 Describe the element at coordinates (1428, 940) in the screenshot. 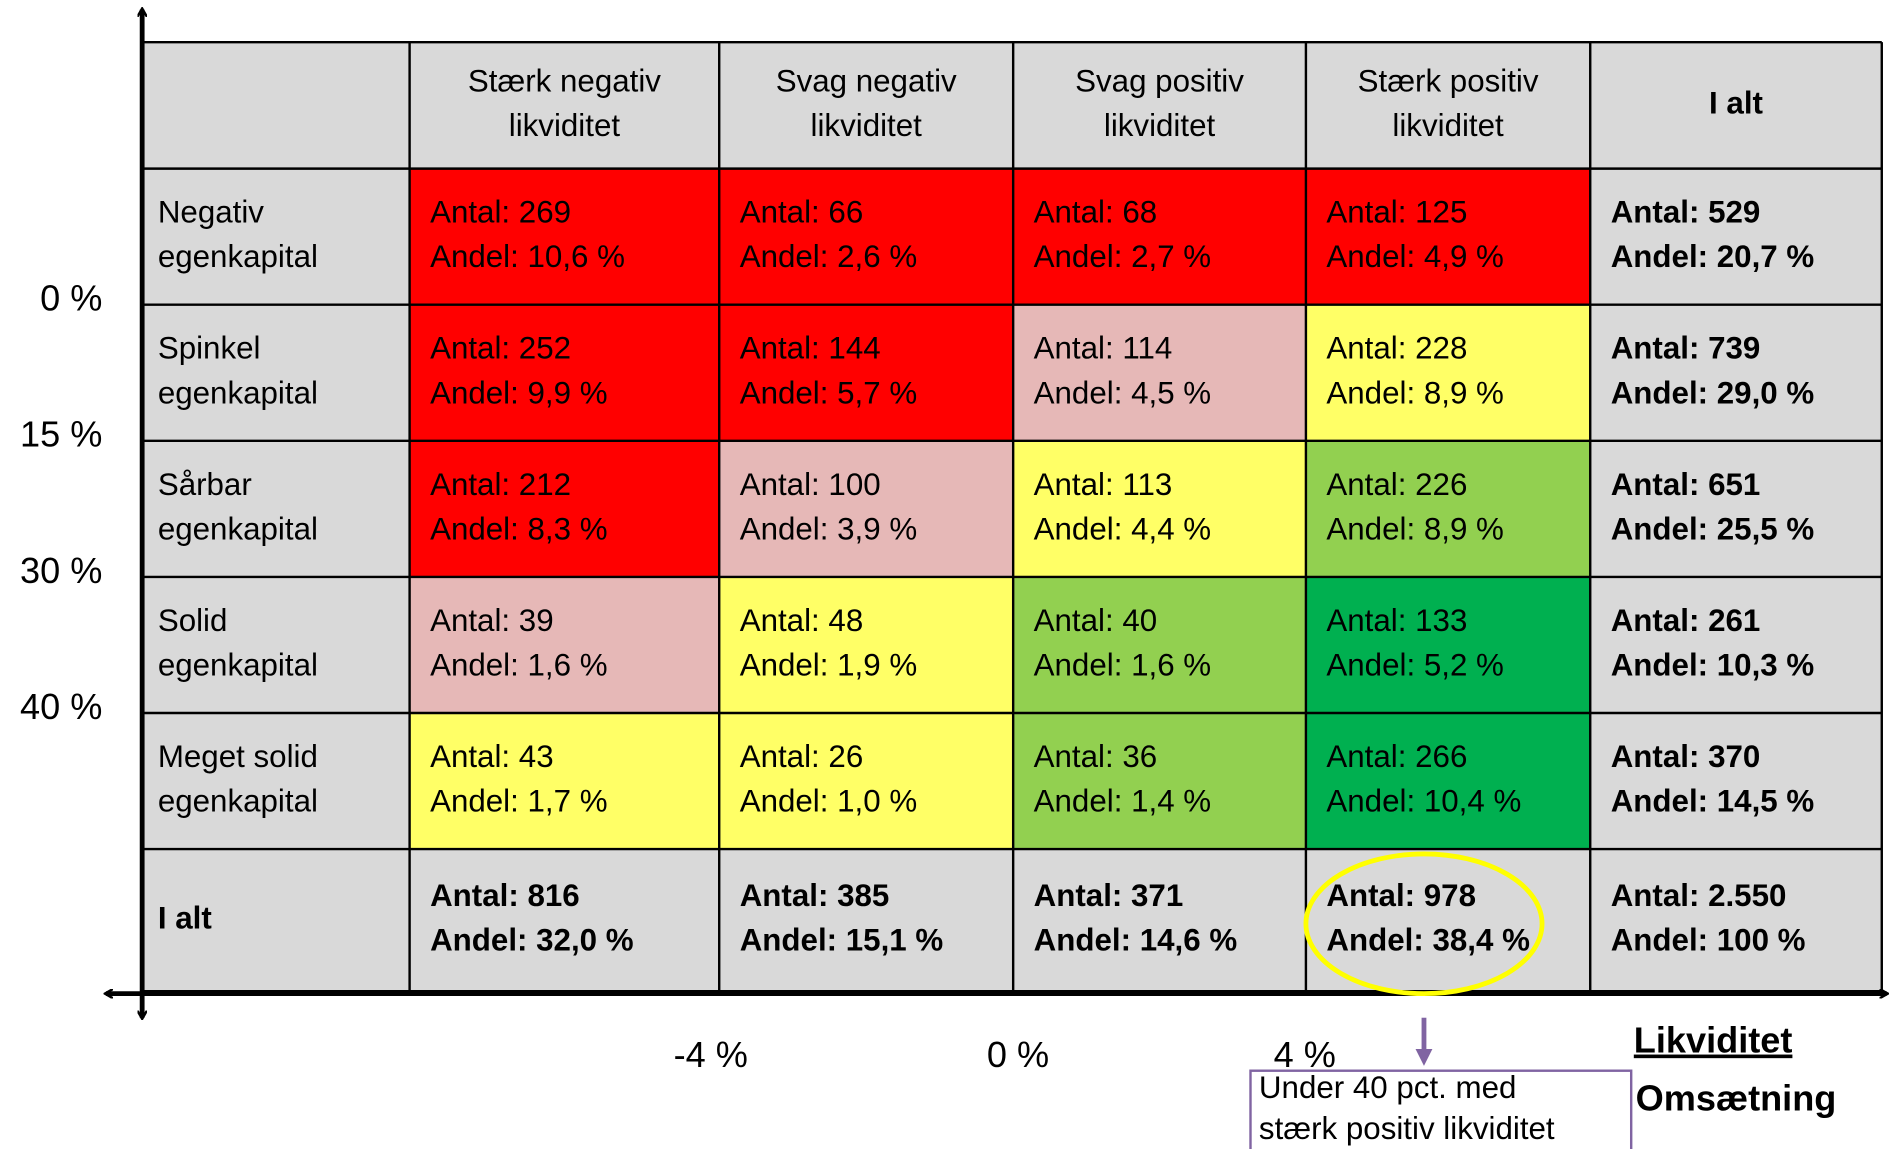

I see `column-total: Andel: 38,4 %` at that location.